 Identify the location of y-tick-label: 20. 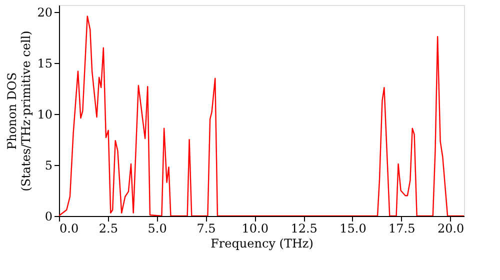
(44, 13).